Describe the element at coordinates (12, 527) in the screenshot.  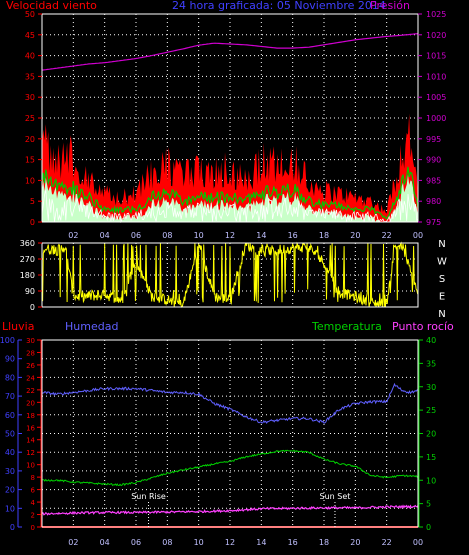
I see `humidity-axis-tick-label: 0` at that location.